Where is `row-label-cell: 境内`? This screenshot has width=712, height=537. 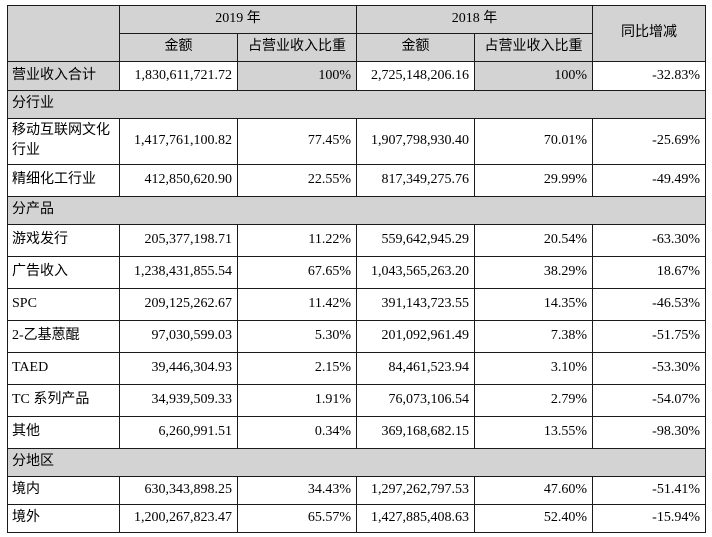 row-label-cell: 境内 is located at coordinates (63, 490).